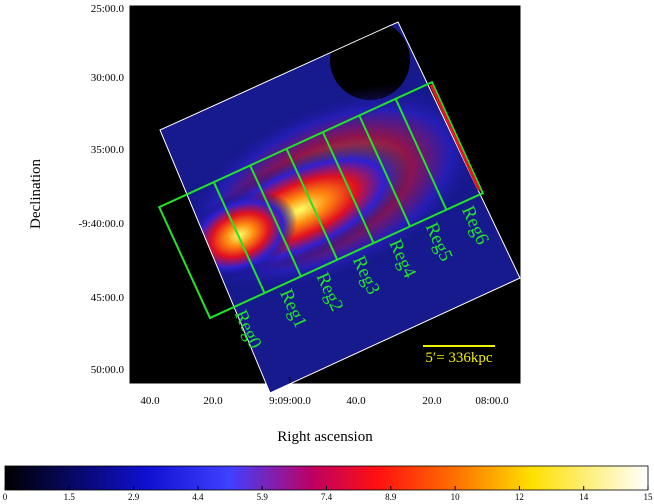 Image resolution: width=654 pixels, height=504 pixels. What do you see at coordinates (290, 401) in the screenshot?
I see `x-tick-label: 9:09:00.0` at bounding box center [290, 401].